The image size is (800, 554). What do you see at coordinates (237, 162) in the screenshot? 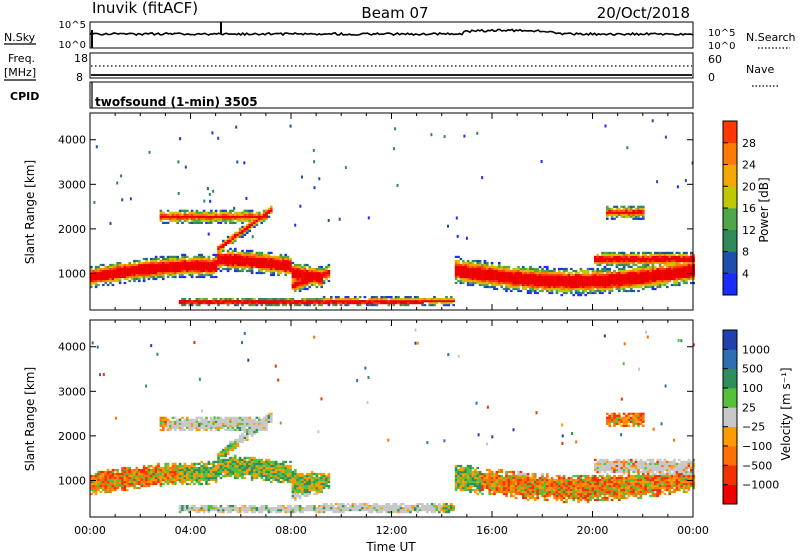
I see `power-speck` at bounding box center [237, 162].